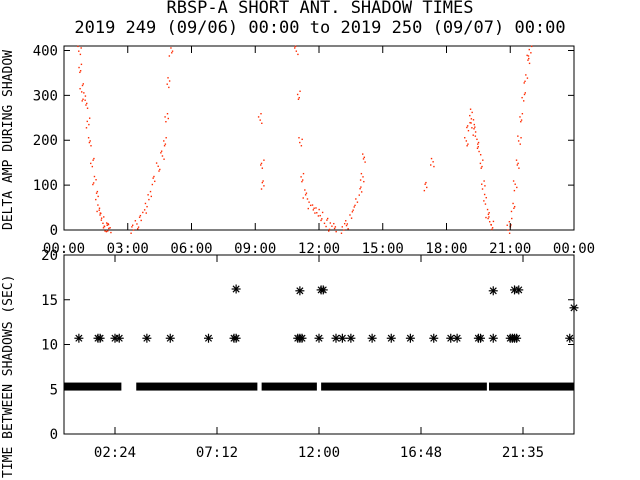 This screenshot has height=480, width=640. Describe the element at coordinates (93, 386) in the screenshot. I see `bottom-baseline-band` at that location.